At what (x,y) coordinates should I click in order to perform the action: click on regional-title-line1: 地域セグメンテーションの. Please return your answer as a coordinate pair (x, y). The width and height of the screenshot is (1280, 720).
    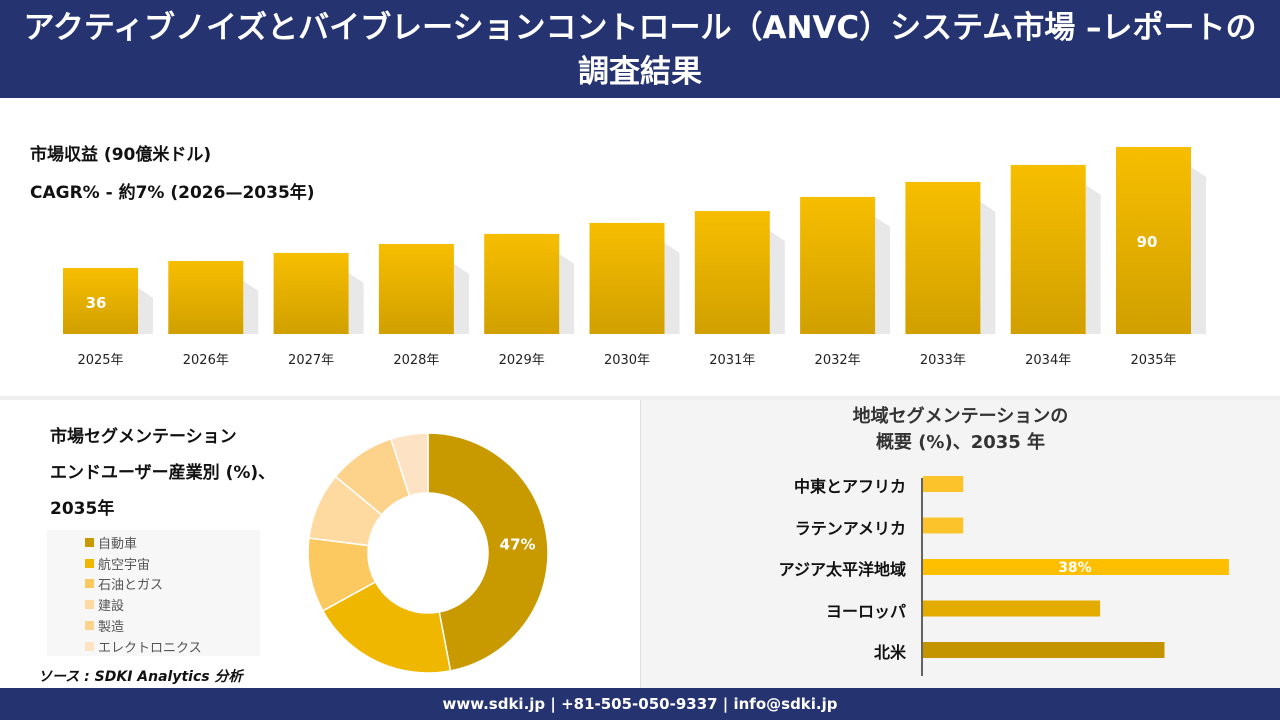
    Looking at the image, I should click on (960, 416).